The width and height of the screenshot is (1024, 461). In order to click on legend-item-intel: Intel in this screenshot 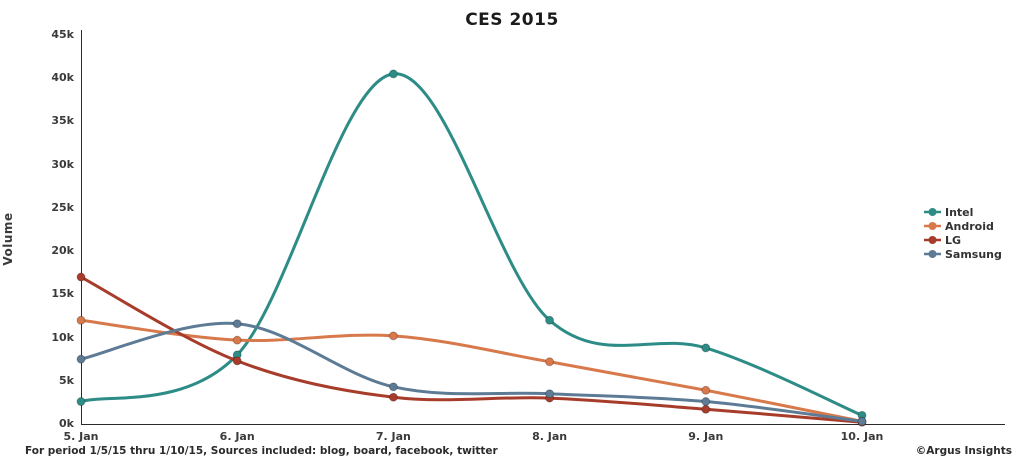, I will do `click(963, 212)`.